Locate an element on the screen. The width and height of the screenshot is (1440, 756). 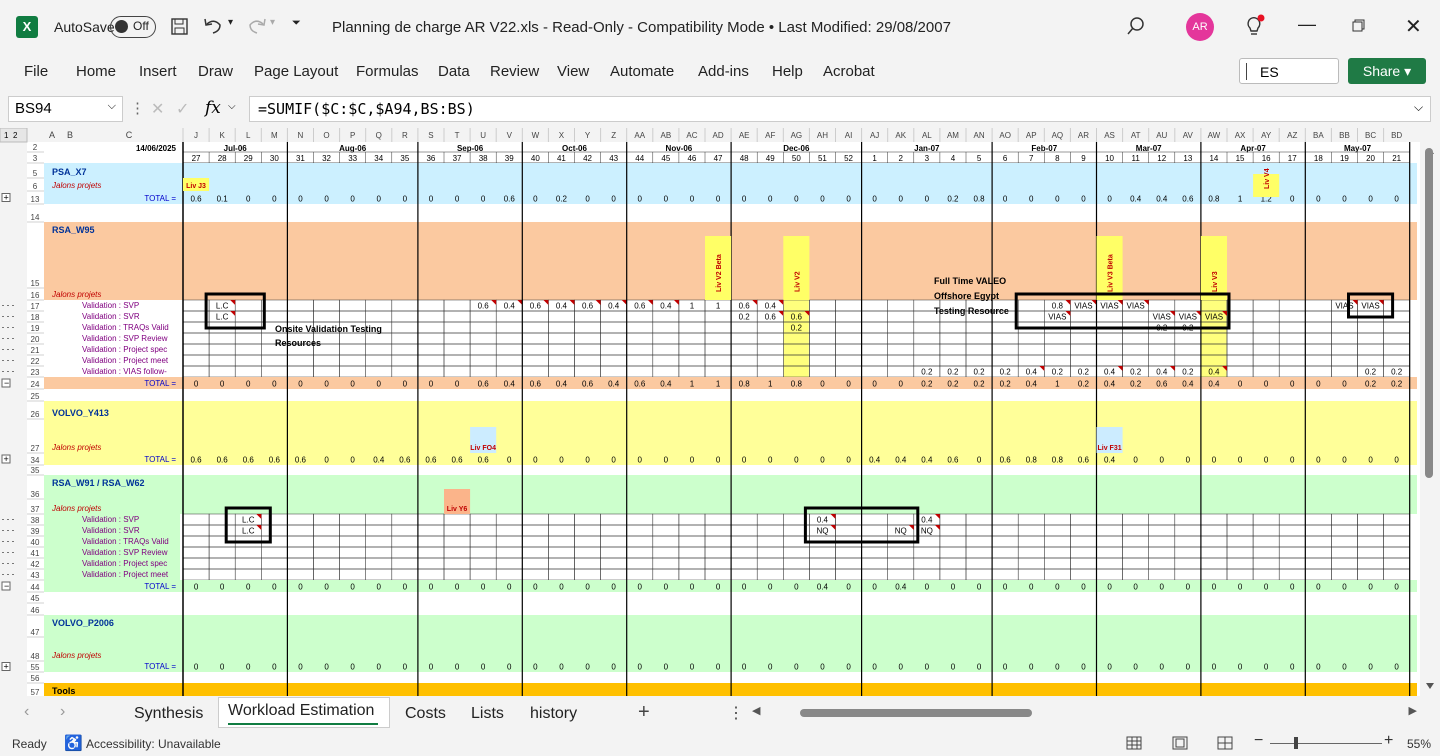
menu-help: Help is located at coordinates (787, 71).